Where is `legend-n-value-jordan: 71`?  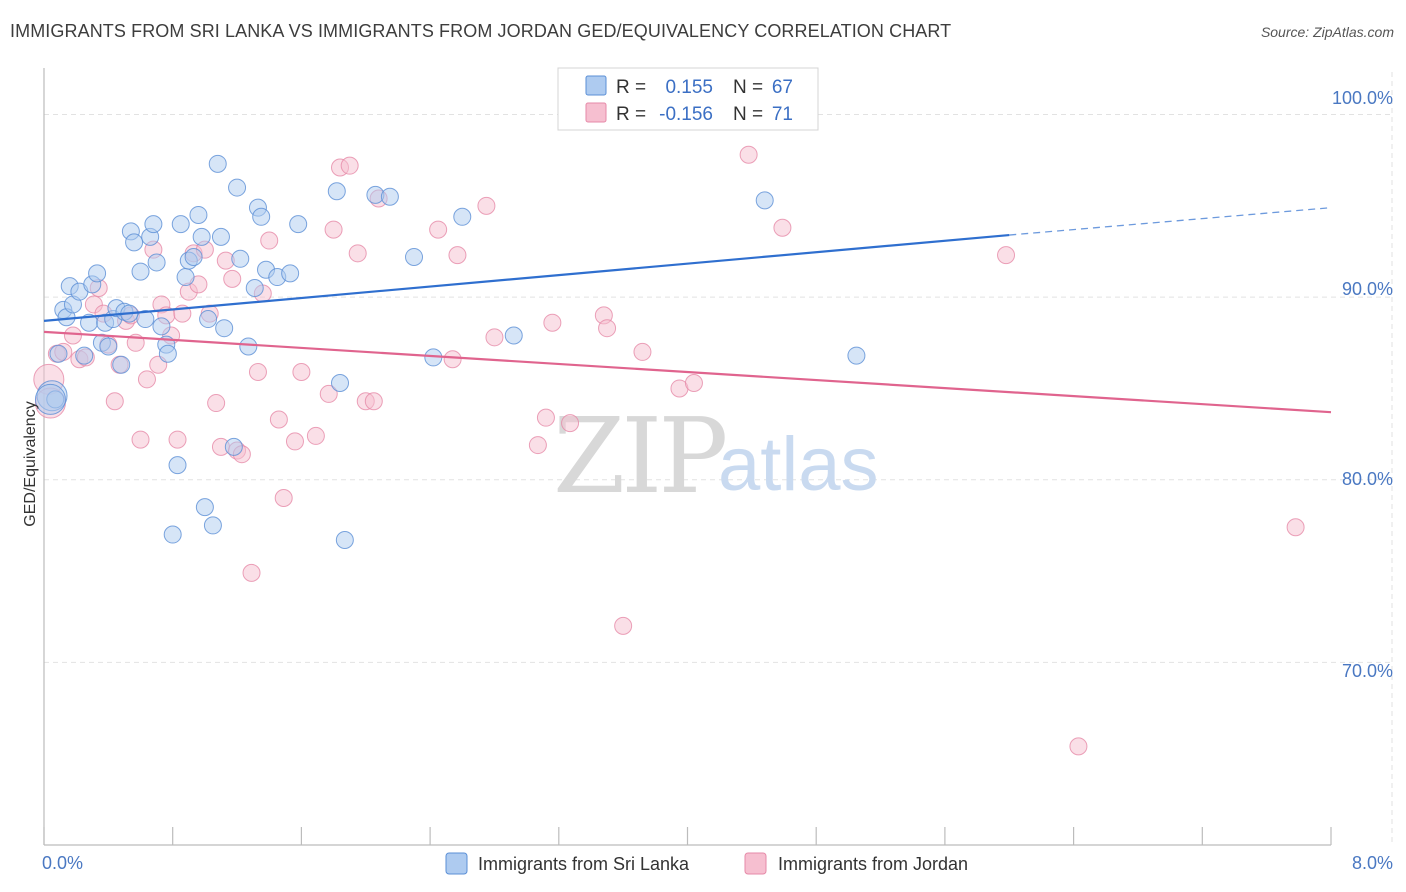
legend-n-value-jordan: 71 is located at coordinates (782, 114).